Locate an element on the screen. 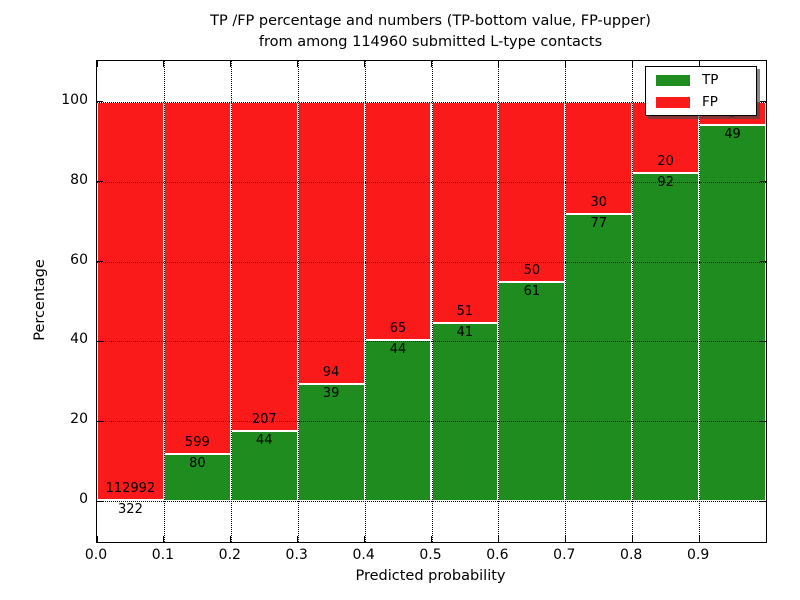 This screenshot has height=600, width=800. legend-item-tp: TP is located at coordinates (701, 80).